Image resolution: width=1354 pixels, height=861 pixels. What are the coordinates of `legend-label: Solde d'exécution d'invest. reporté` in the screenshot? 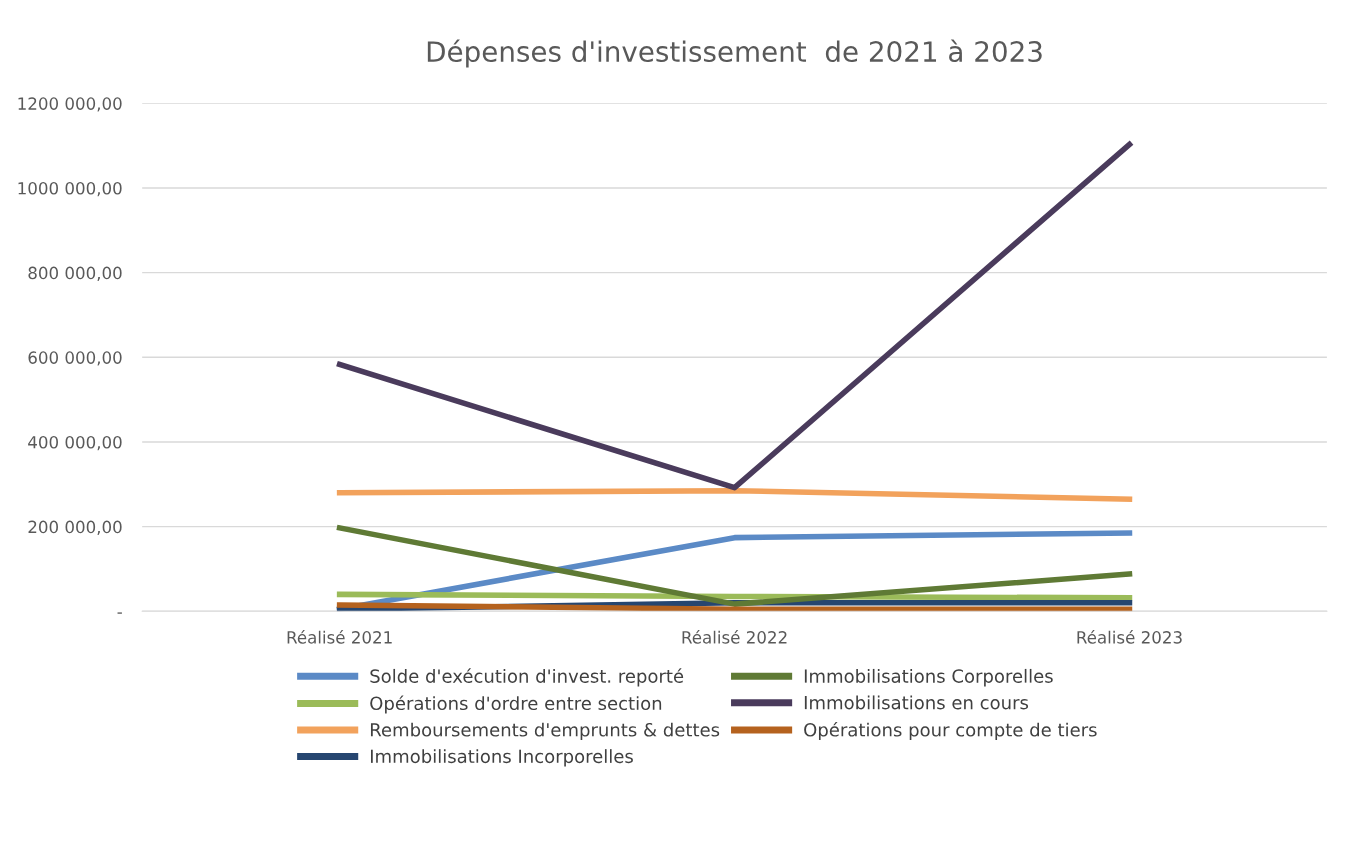 It's located at (527, 677).